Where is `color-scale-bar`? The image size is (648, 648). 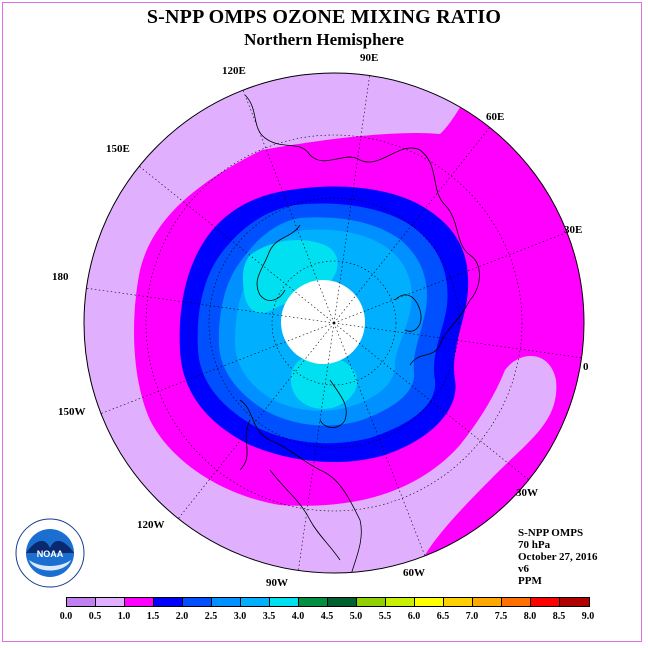
color-scale-bar is located at coordinates (328, 602).